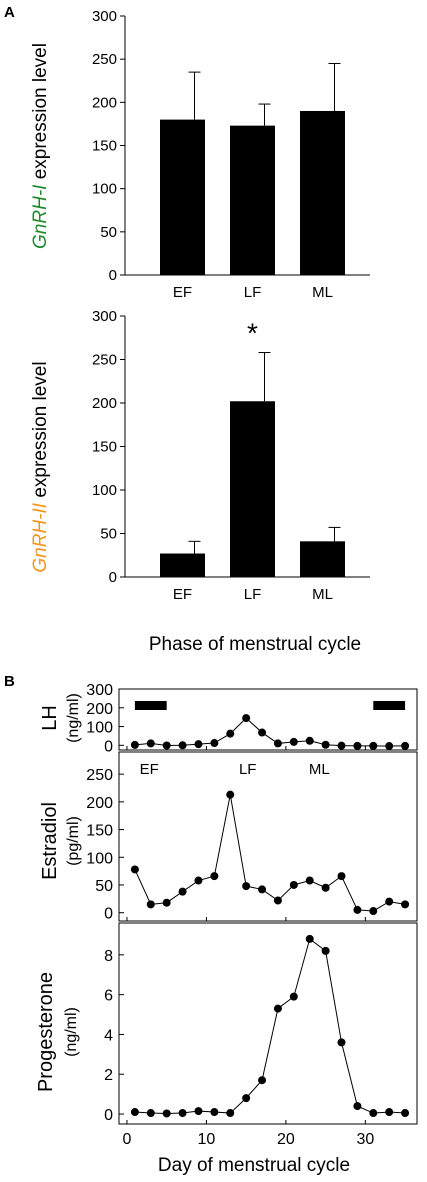  I want to click on y-axis-label: GnRH-I expression level, so click(40, 146).